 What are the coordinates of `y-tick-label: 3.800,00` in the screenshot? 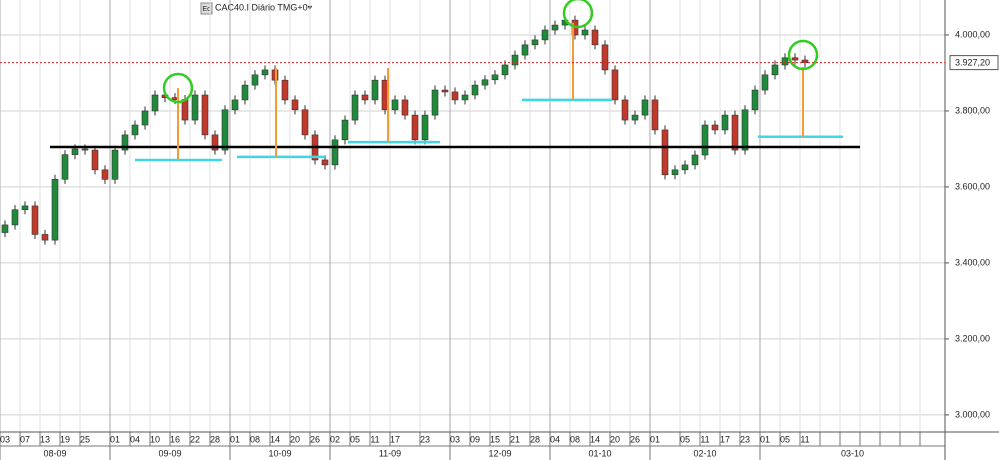 It's located at (972, 110).